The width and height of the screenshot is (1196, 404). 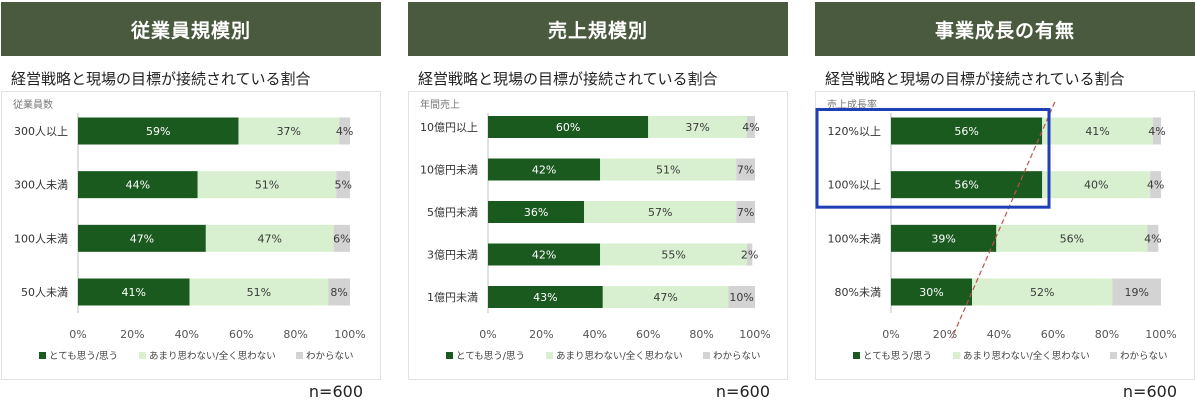 I want to click on data-label: 8%, so click(x=338, y=292).